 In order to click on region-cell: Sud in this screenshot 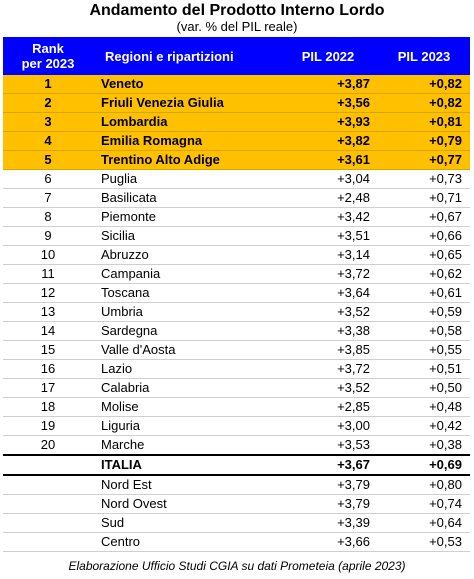, I will do `click(185, 523)`.